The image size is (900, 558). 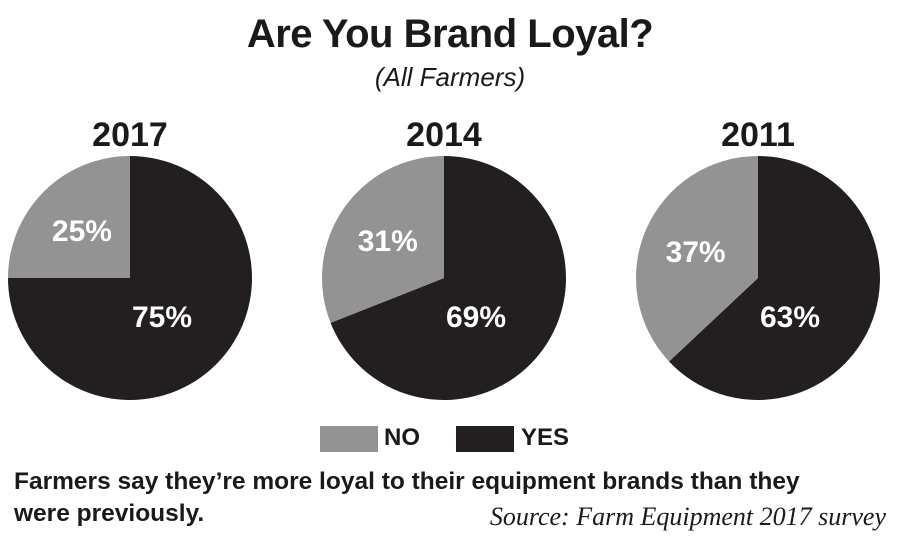 I want to click on pie-title-2011: 2011, so click(x=758, y=135).